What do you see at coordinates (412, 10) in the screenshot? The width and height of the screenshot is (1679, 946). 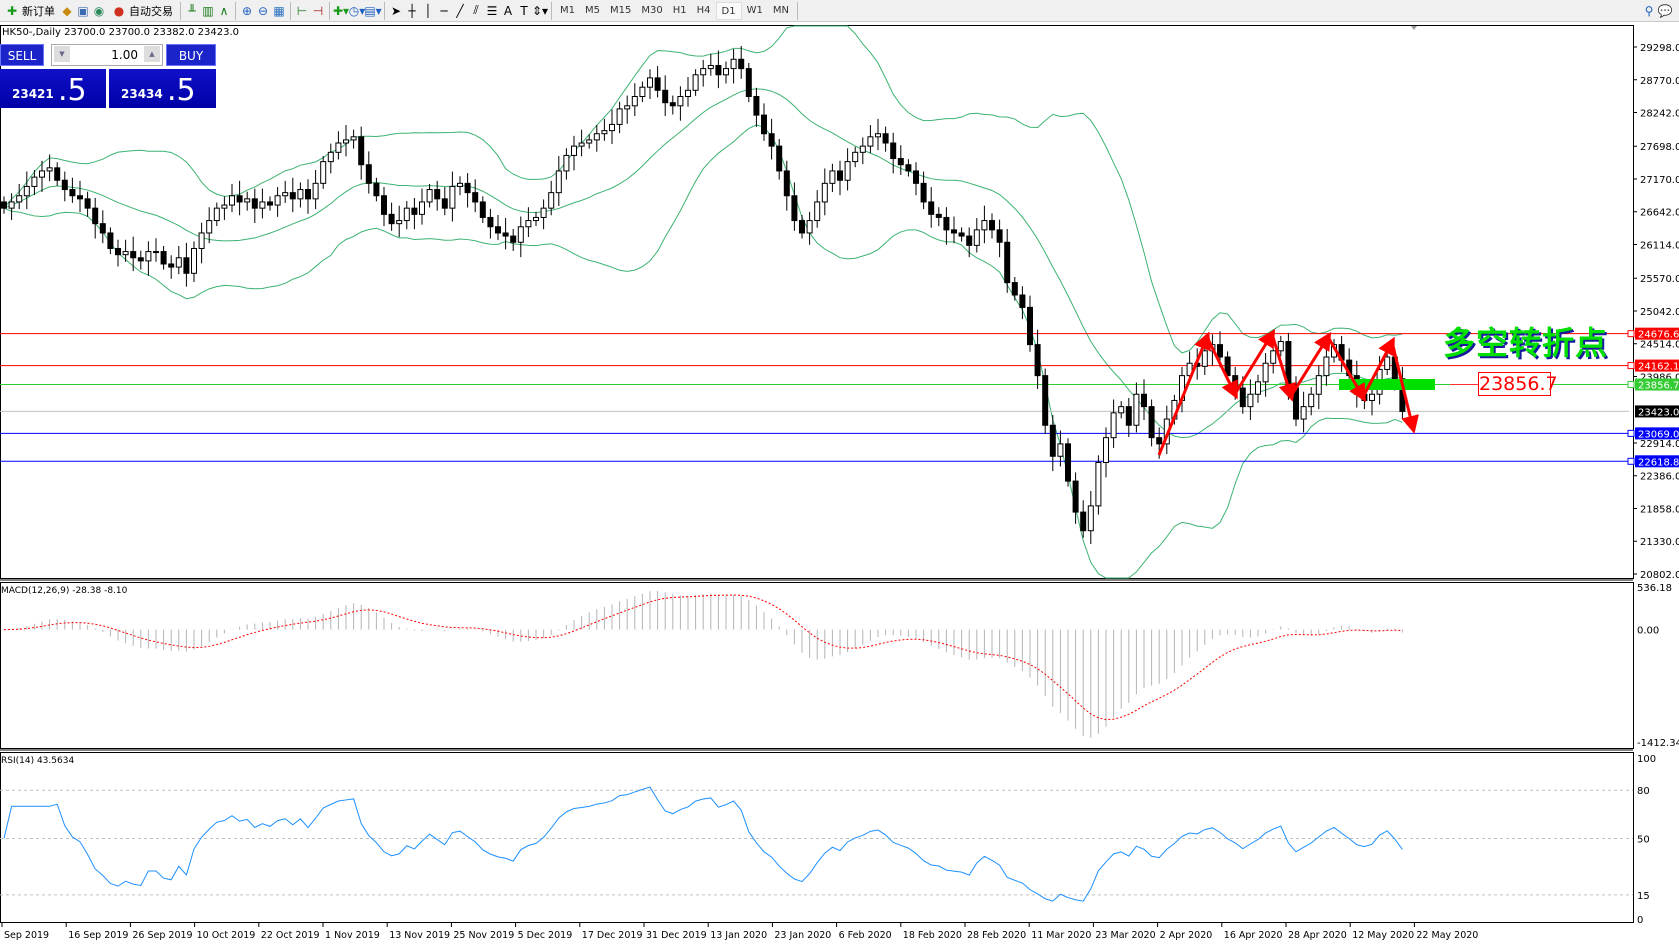 I see `crosshair-icon: ┼` at bounding box center [412, 10].